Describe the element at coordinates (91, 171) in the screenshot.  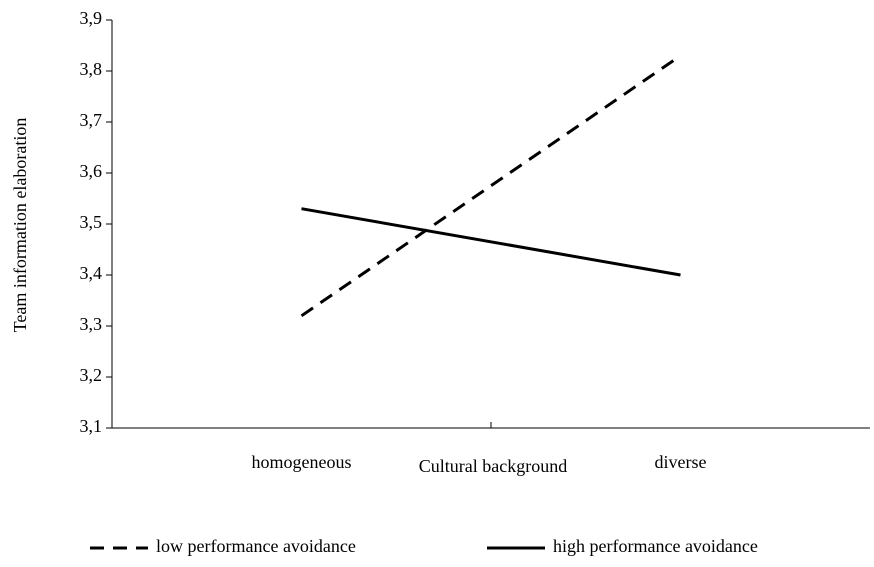
I see `y-tick-label: 3,6` at that location.